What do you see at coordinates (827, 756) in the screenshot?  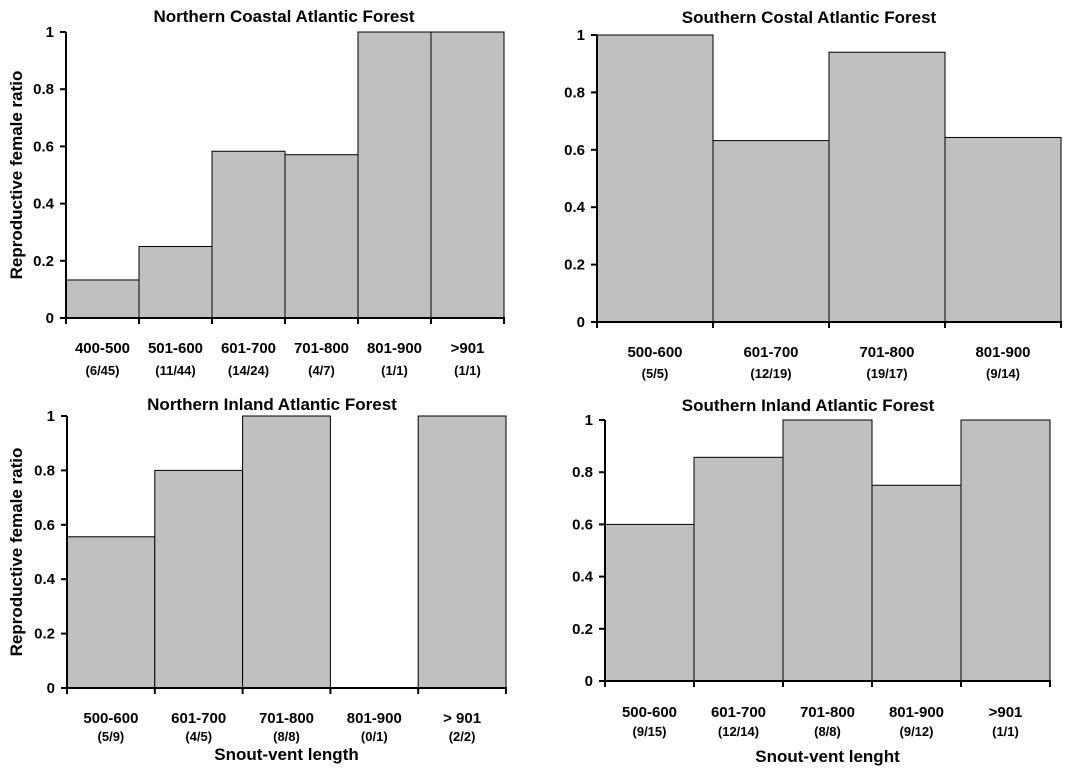 I see `x-axis-label: Snout-vent lenght` at bounding box center [827, 756].